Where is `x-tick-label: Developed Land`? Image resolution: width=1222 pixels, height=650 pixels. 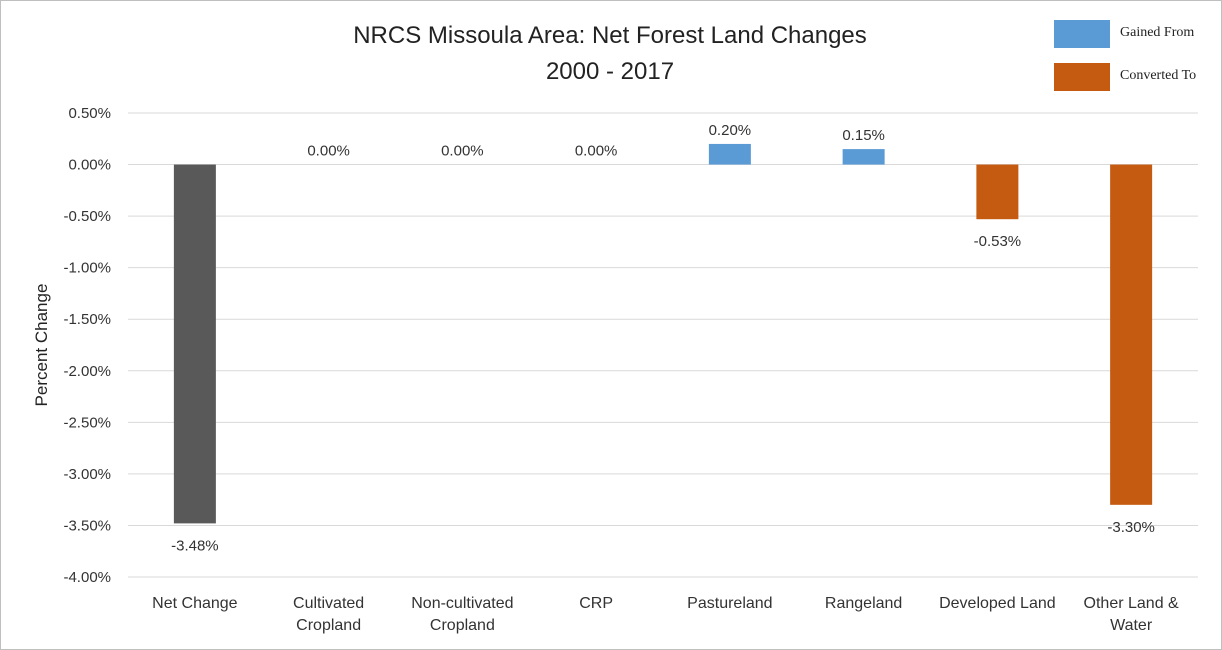 x-tick-label: Developed Land is located at coordinates (997, 603).